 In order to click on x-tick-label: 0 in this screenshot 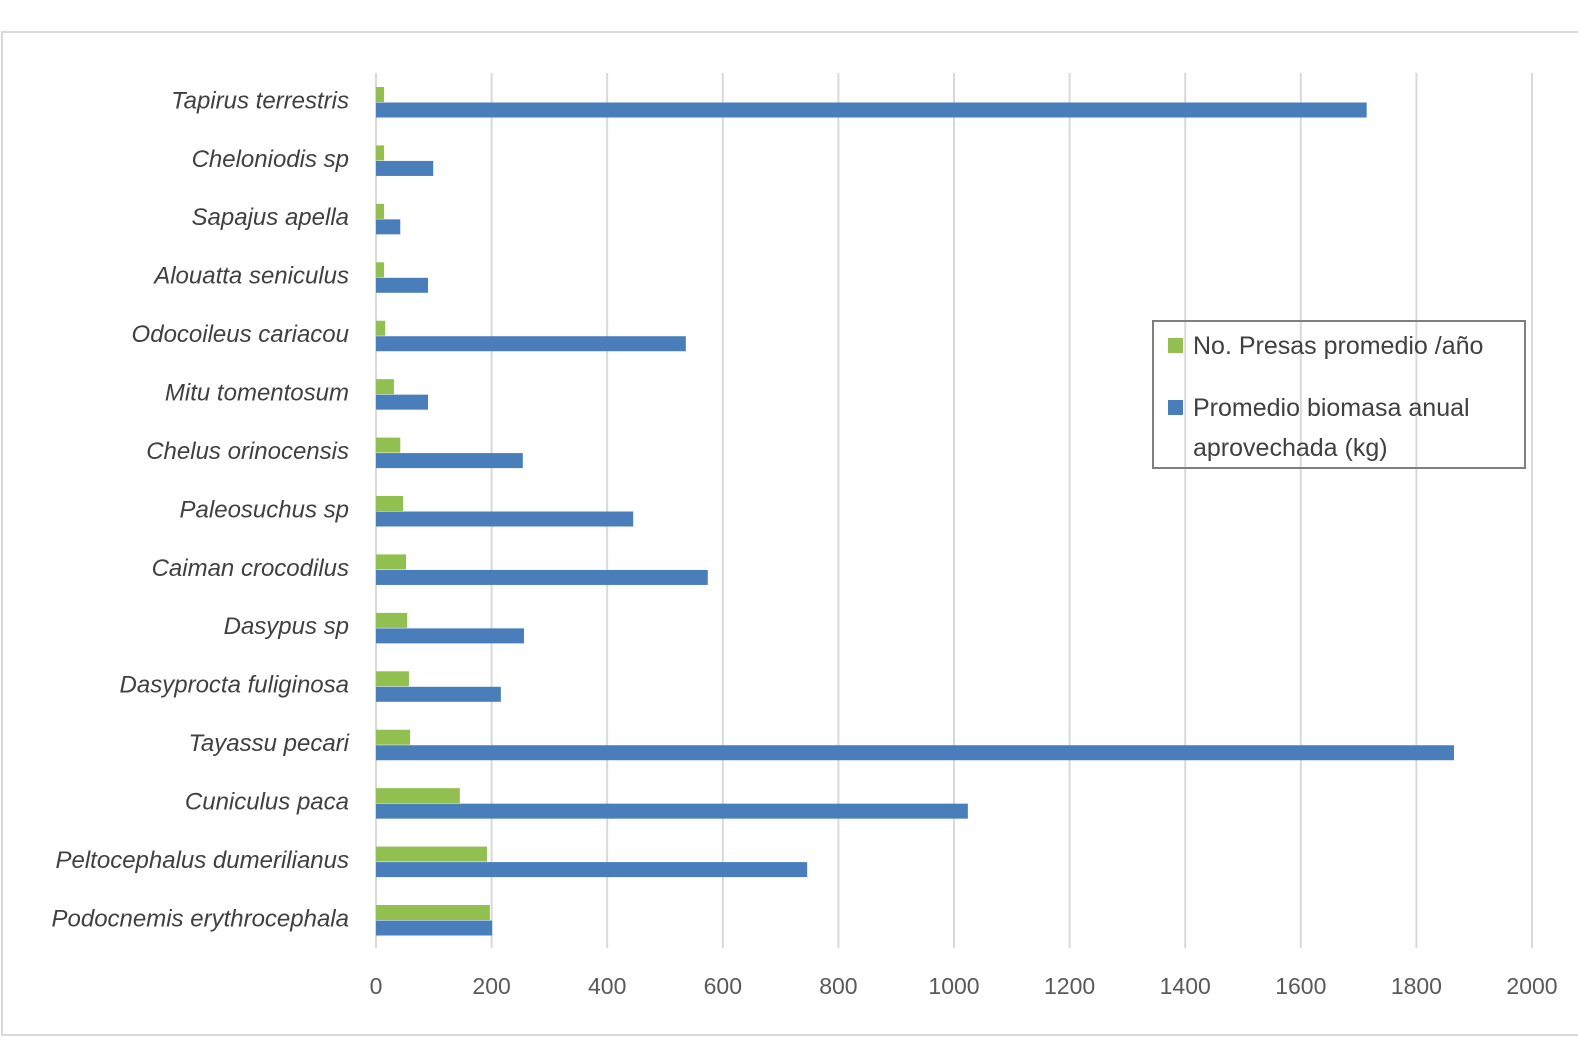, I will do `click(376, 986)`.